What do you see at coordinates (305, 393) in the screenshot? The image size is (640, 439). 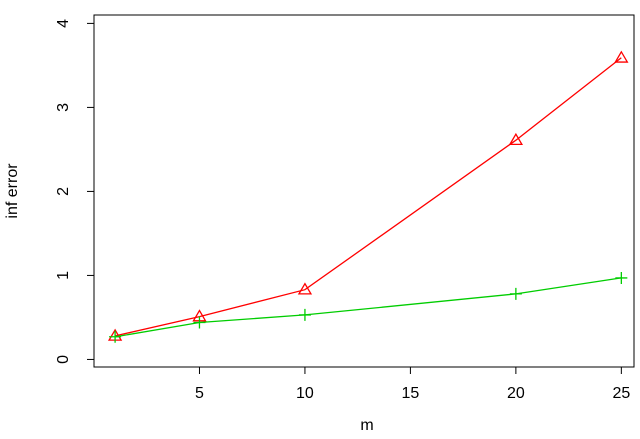 I see `x-tick-label: 10` at bounding box center [305, 393].